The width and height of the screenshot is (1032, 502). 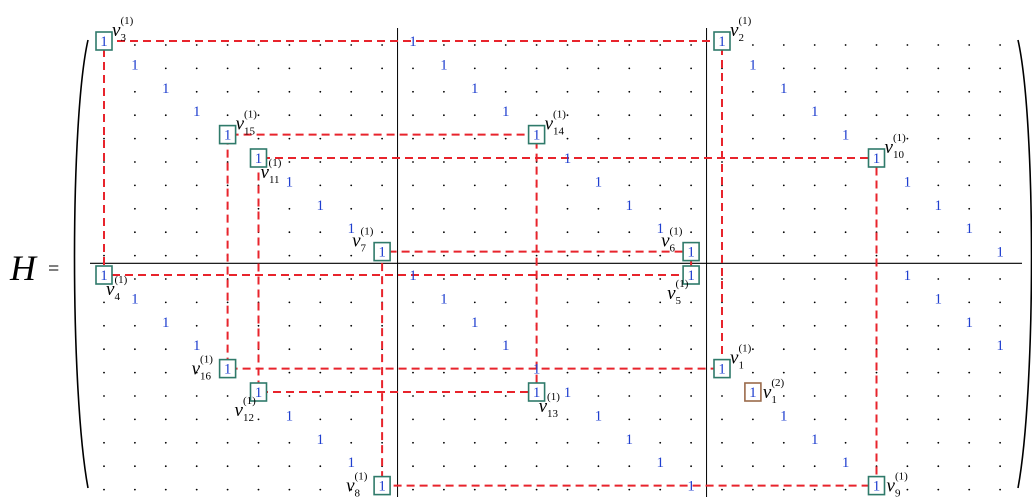 I want to click on vertex-label: v3(1), so click(x=123, y=29).